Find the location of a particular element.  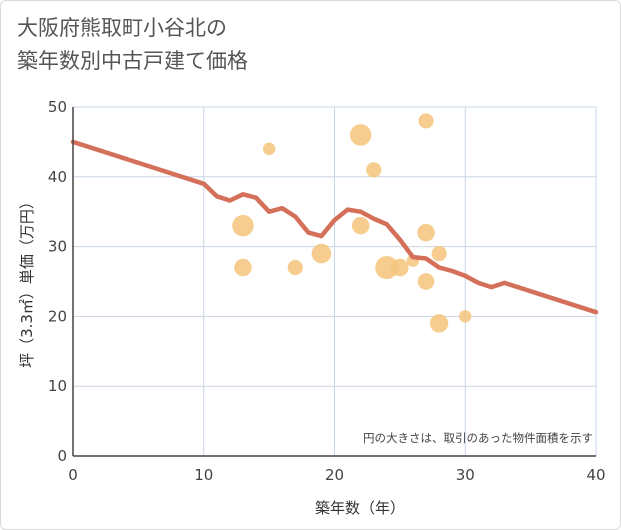

y-tick-label: 0 is located at coordinates (62, 456).